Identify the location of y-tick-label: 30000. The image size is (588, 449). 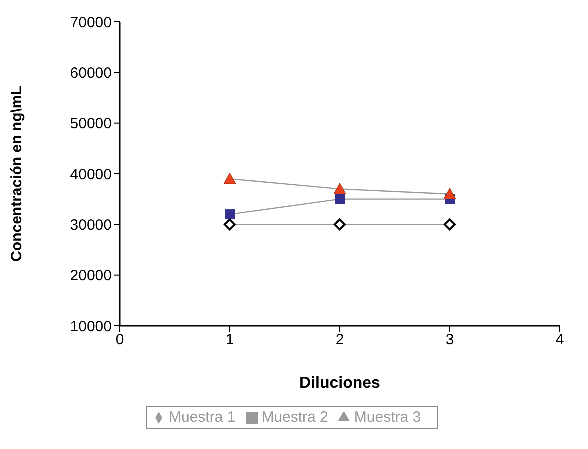
(91, 225).